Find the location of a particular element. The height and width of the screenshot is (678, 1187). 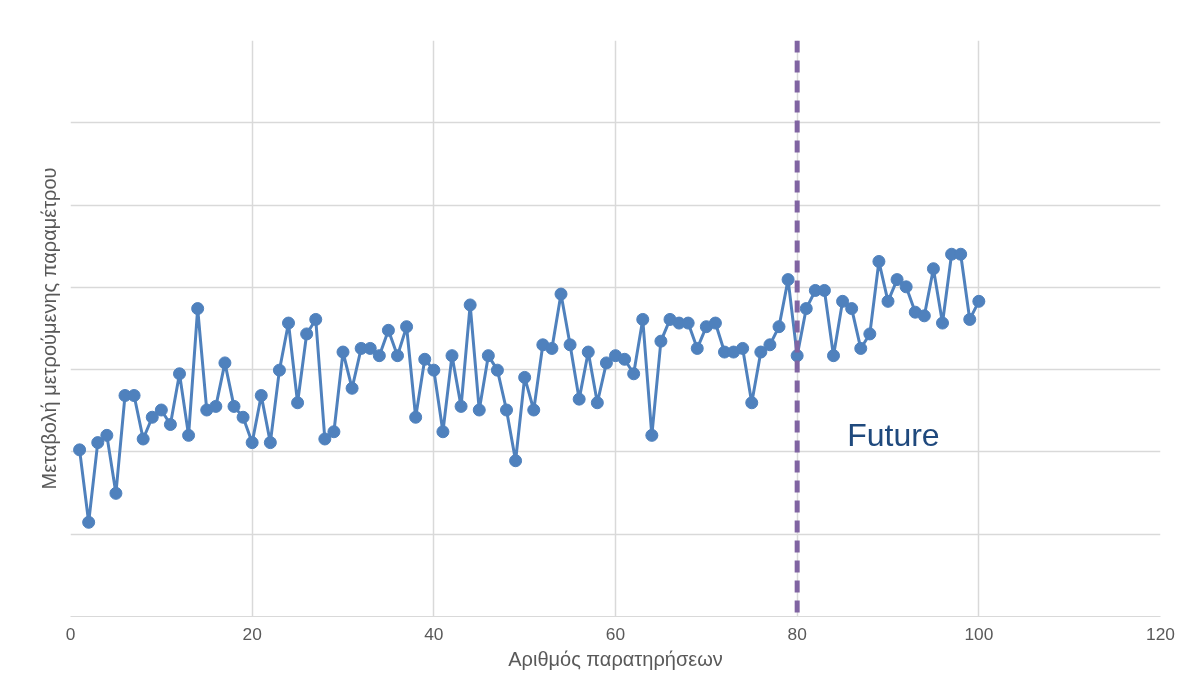

x-tick-label: 60 is located at coordinates (615, 633).